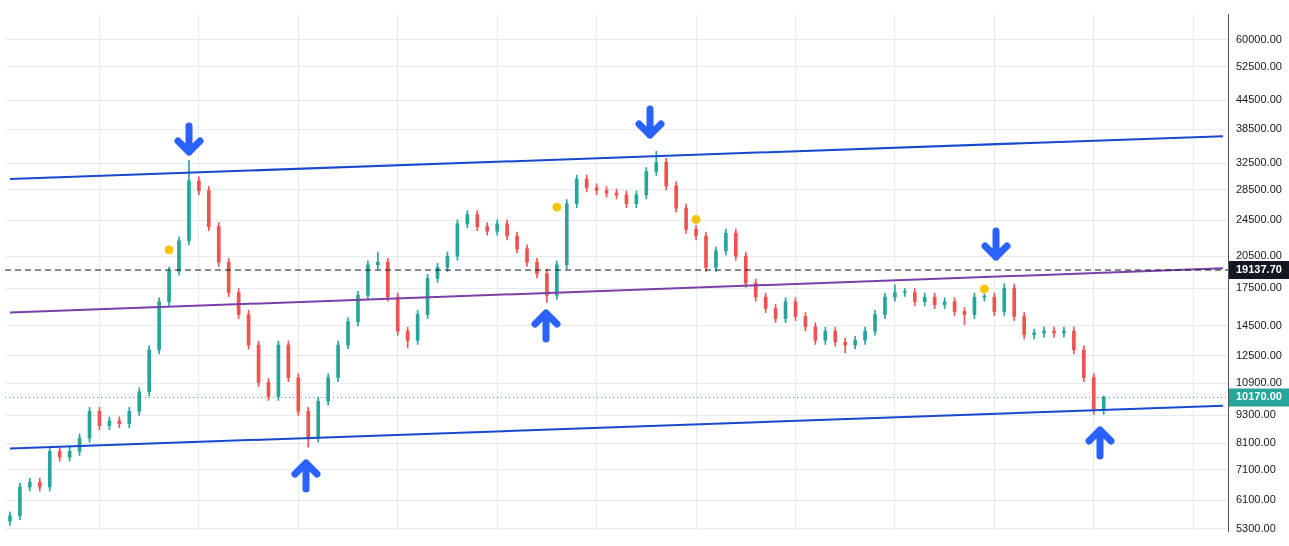 Image resolution: width=1289 pixels, height=546 pixels. I want to click on y-tick-label: 20500.00, so click(1259, 255).